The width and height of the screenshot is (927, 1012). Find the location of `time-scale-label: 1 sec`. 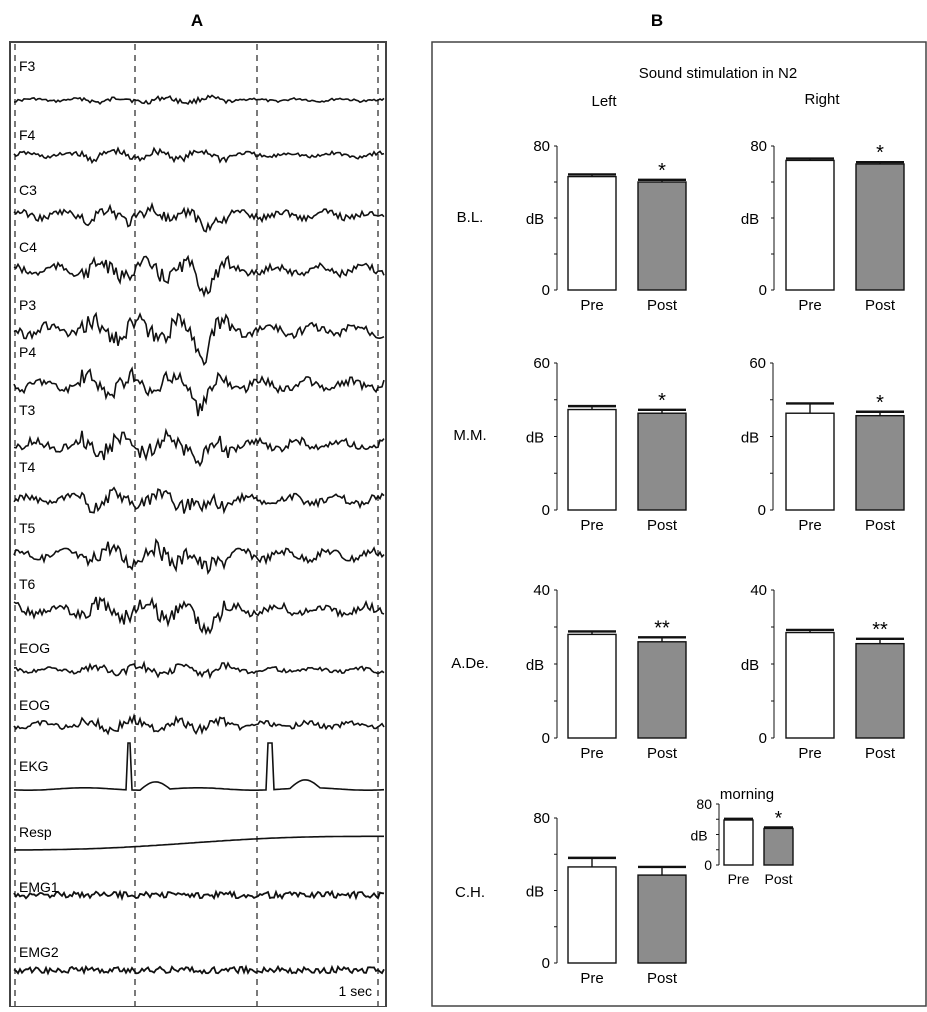

time-scale-label: 1 sec is located at coordinates (355, 991).